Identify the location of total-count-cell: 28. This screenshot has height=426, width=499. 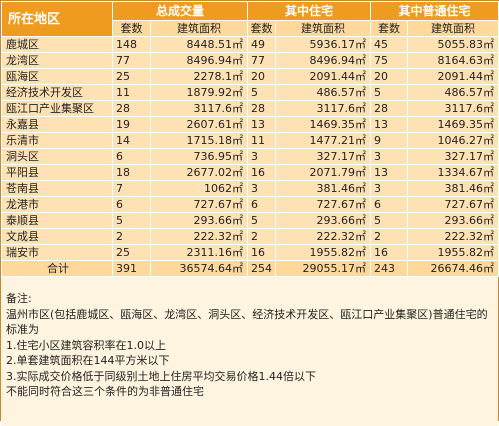
(131, 108).